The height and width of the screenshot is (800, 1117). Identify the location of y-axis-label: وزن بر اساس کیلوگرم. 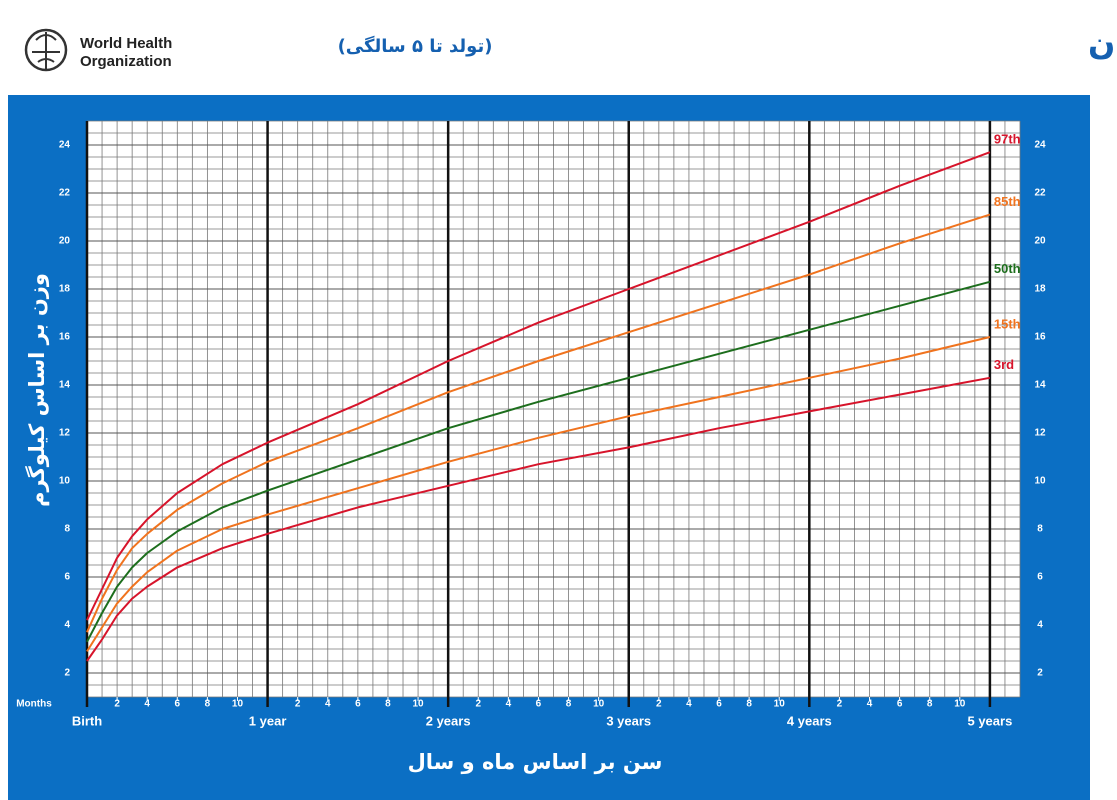
(36, 390).